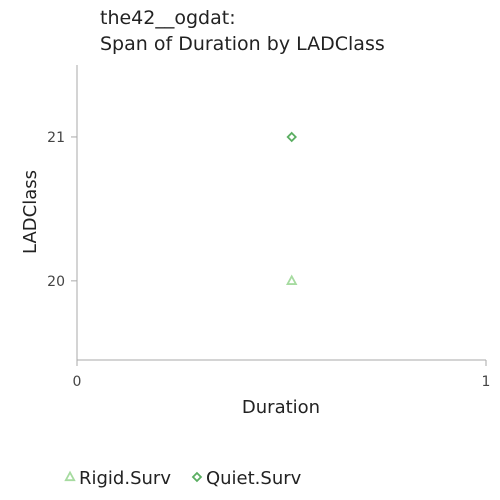 The height and width of the screenshot is (500, 500). Describe the element at coordinates (56, 138) in the screenshot. I see `y-tick-label: 21` at that location.